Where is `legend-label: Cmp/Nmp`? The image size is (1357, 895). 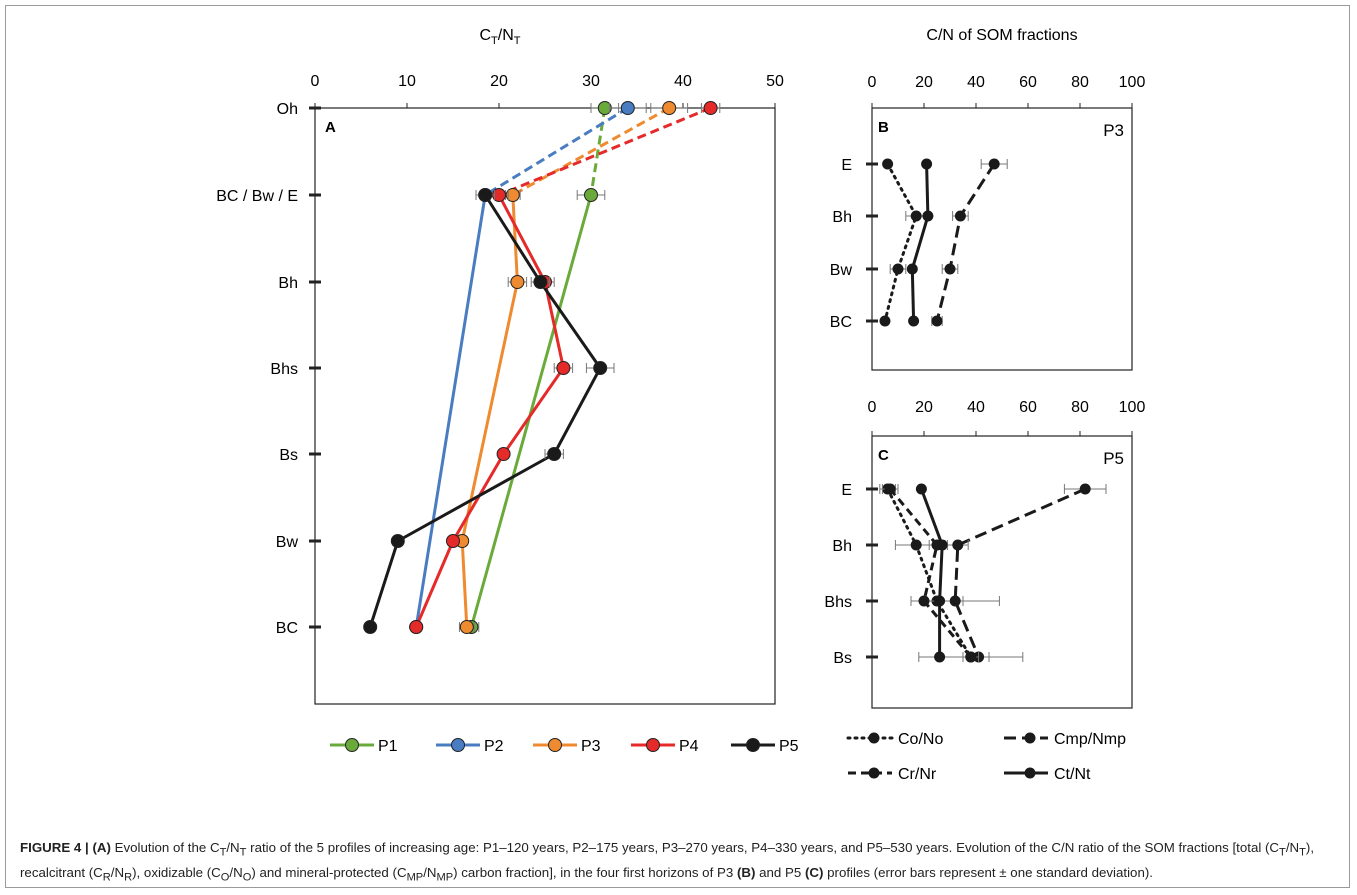 legend-label: Cmp/Nmp is located at coordinates (1090, 739).